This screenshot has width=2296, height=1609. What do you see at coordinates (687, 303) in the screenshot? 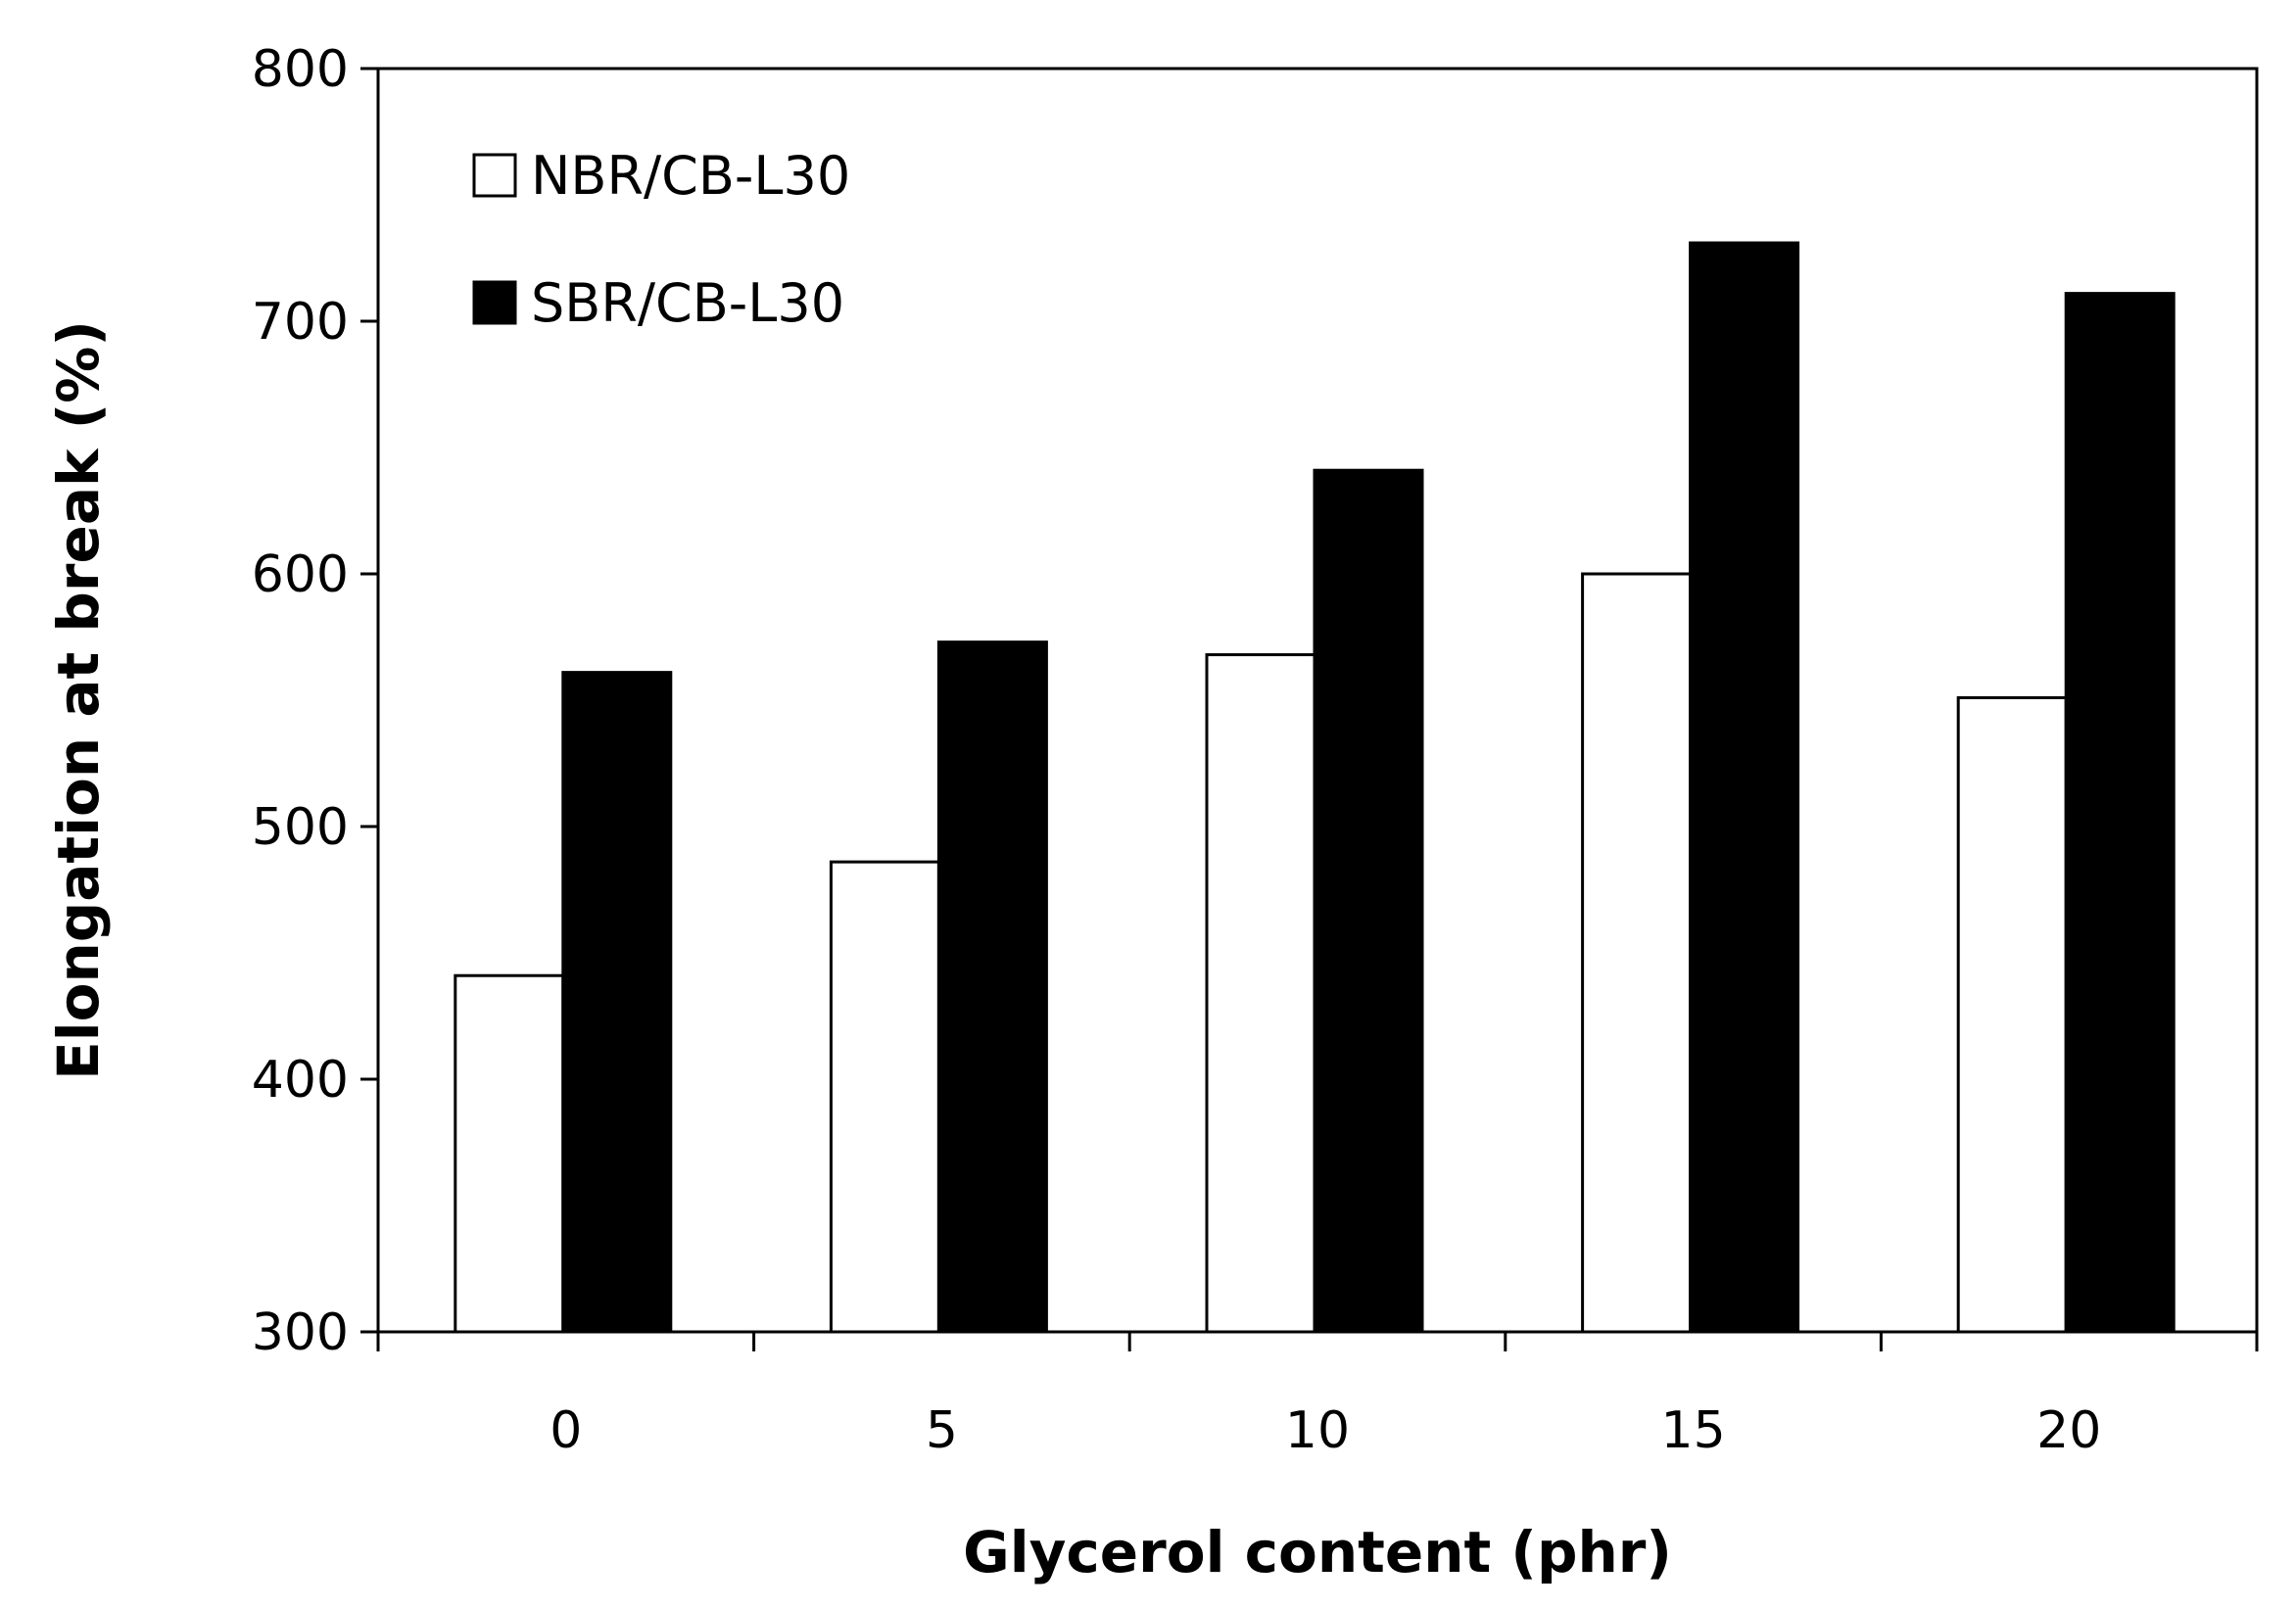
I see `legend-label: SBR/CB-L30` at bounding box center [687, 303].